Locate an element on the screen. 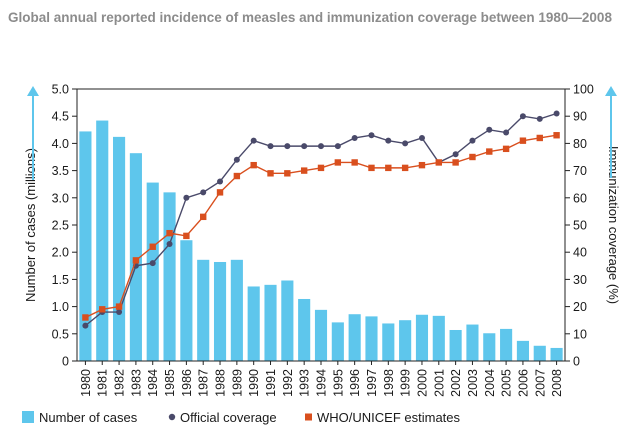 The height and width of the screenshot is (448, 631). who-unicef-estimate-point-2001 is located at coordinates (438, 162).